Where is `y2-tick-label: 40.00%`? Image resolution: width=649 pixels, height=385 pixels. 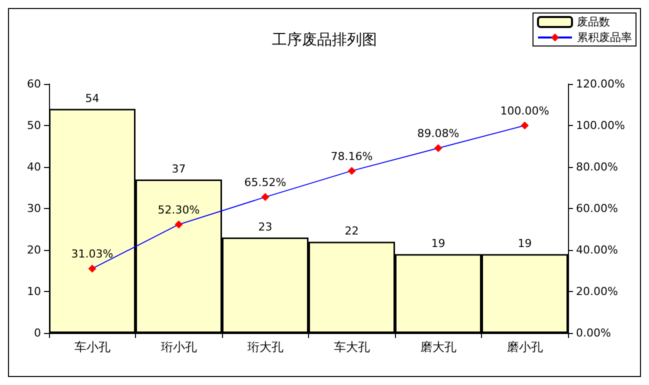 y2-tick-label: 40.00% is located at coordinates (597, 250).